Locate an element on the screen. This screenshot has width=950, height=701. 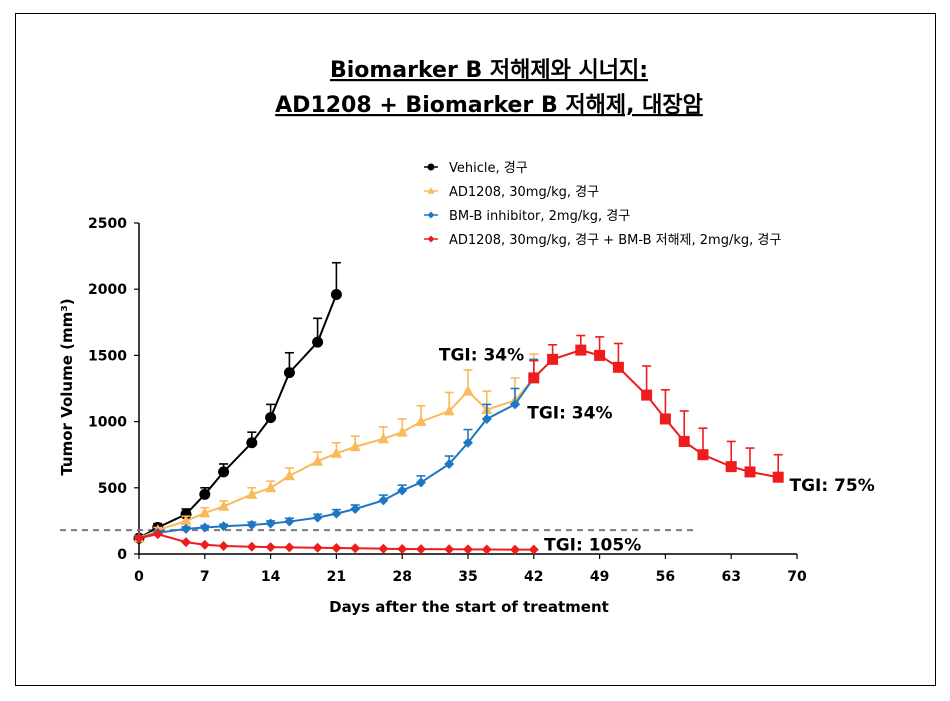
x-tick-label: 42 is located at coordinates (533, 577).